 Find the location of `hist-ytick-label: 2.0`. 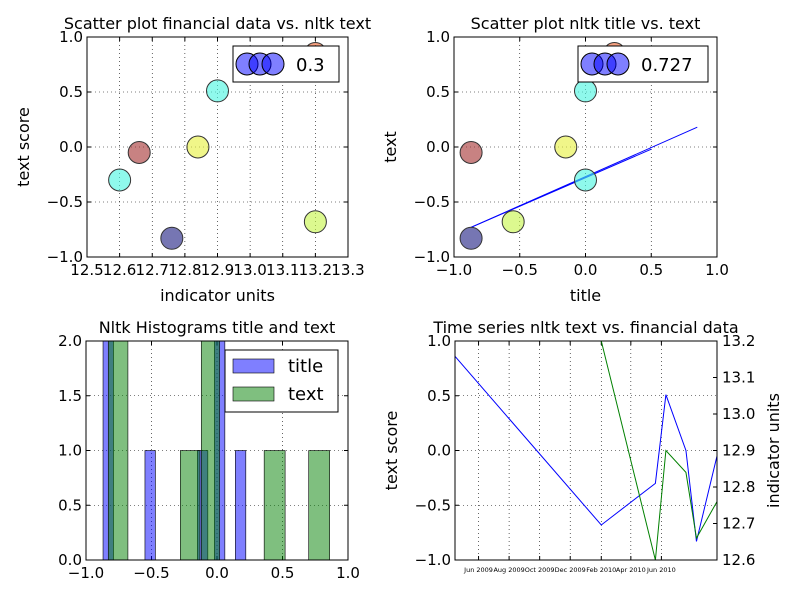

hist-ytick-label: 2.0 is located at coordinates (70, 341).